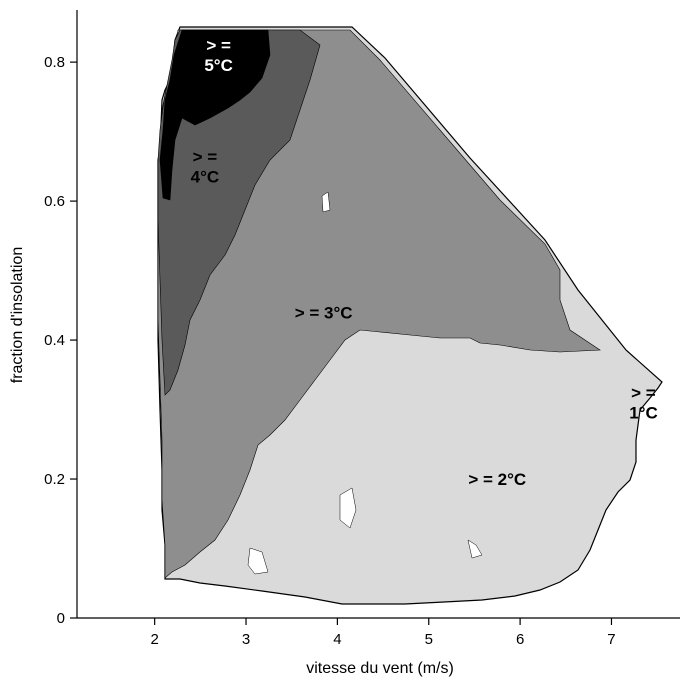 The width and height of the screenshot is (680, 682). I want to click on x-tick-label: 5, so click(429, 639).